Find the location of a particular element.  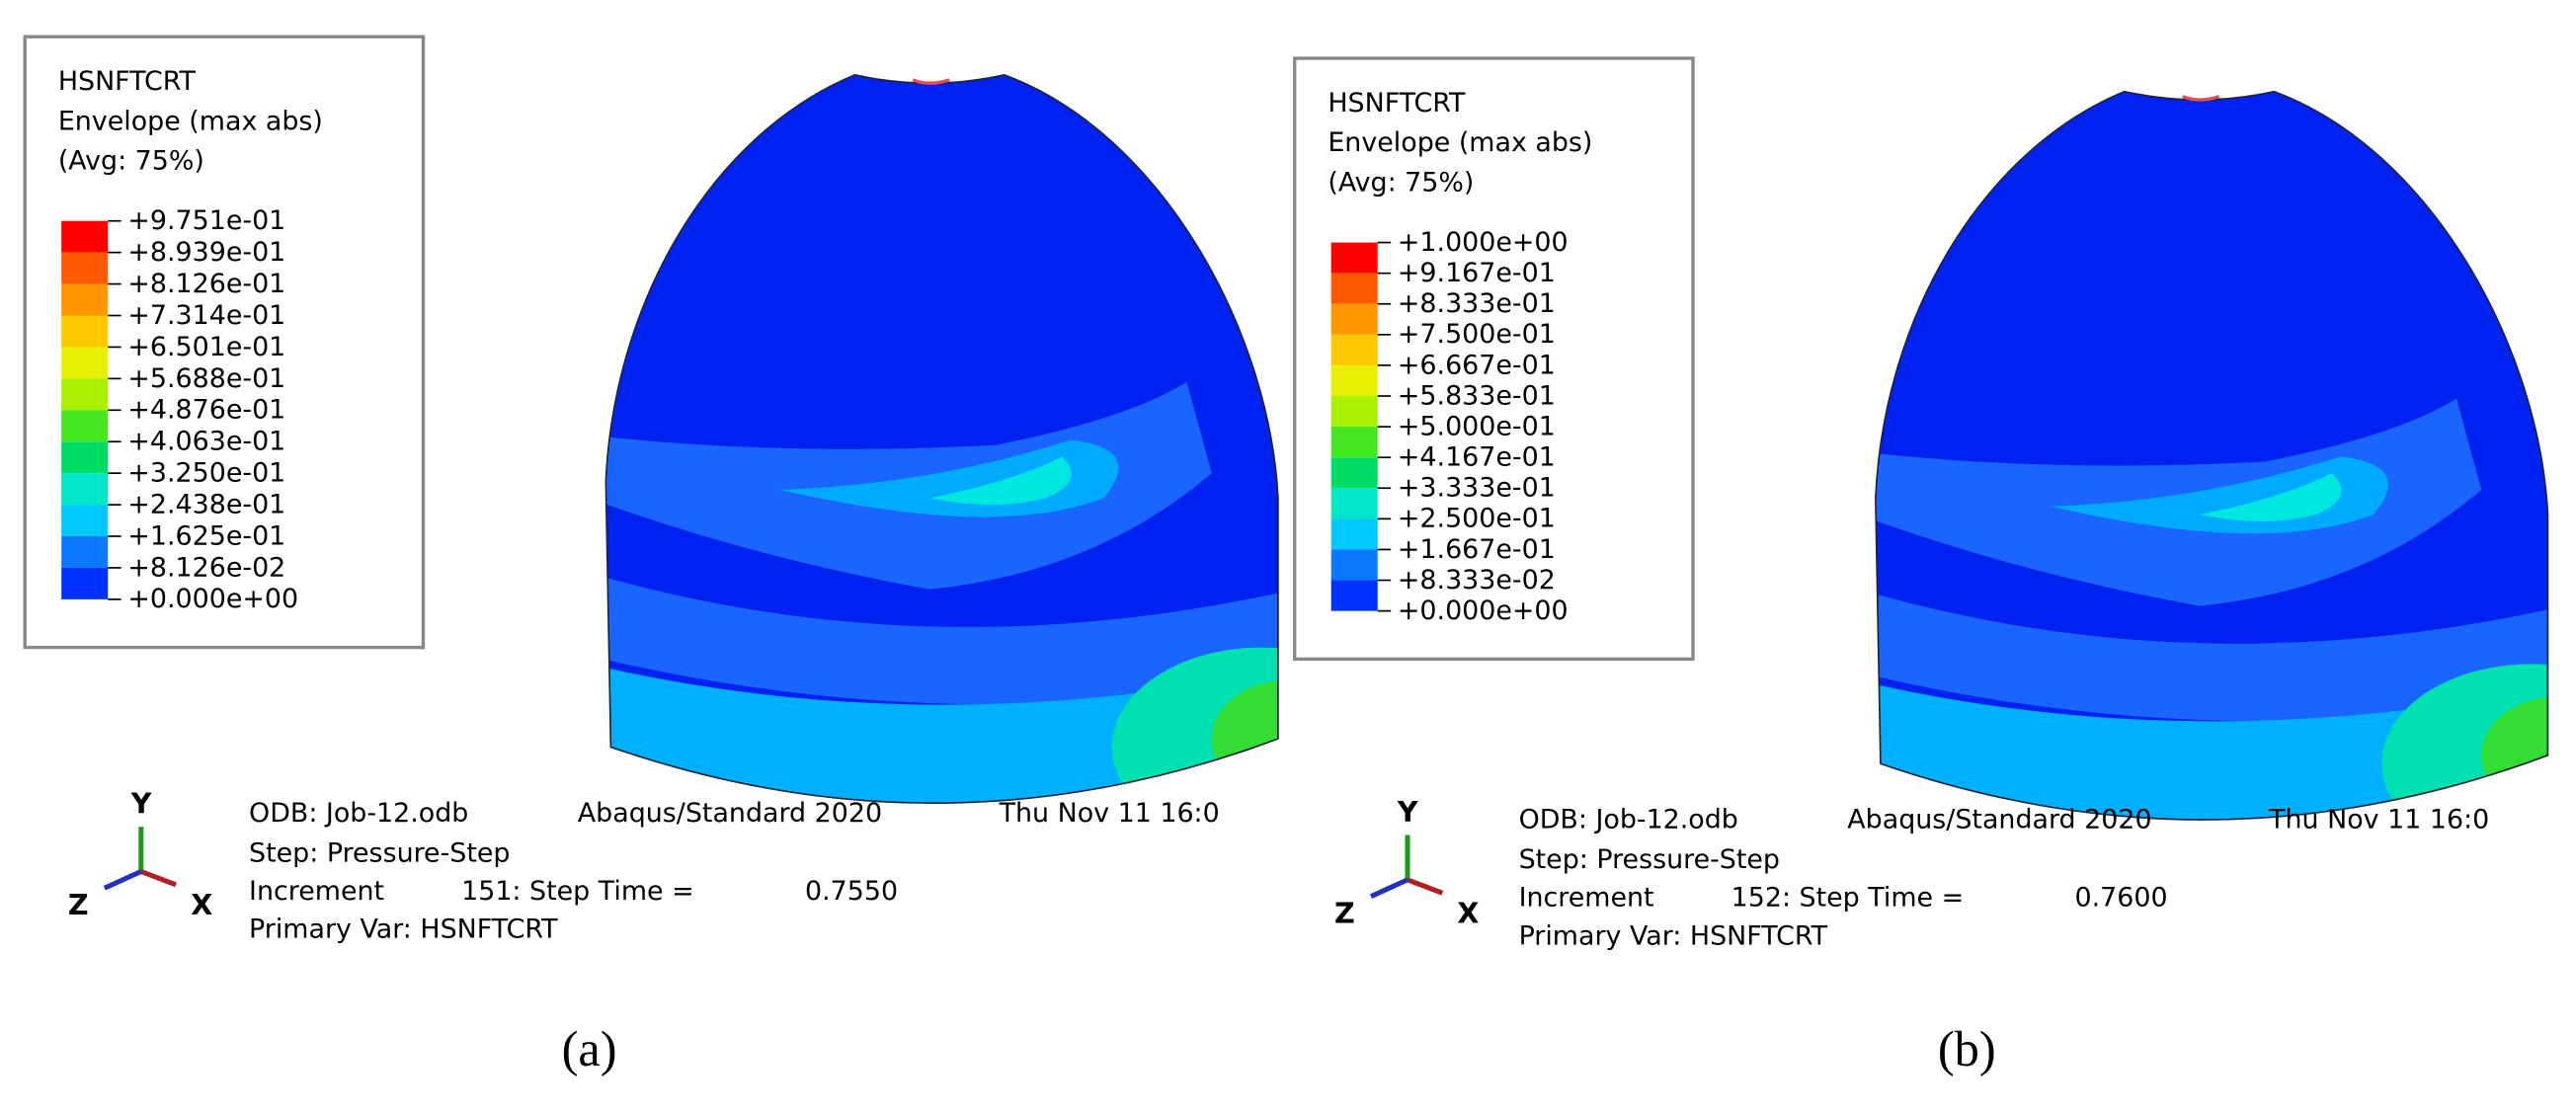

legend-value: +4.876e-01 is located at coordinates (206, 410).